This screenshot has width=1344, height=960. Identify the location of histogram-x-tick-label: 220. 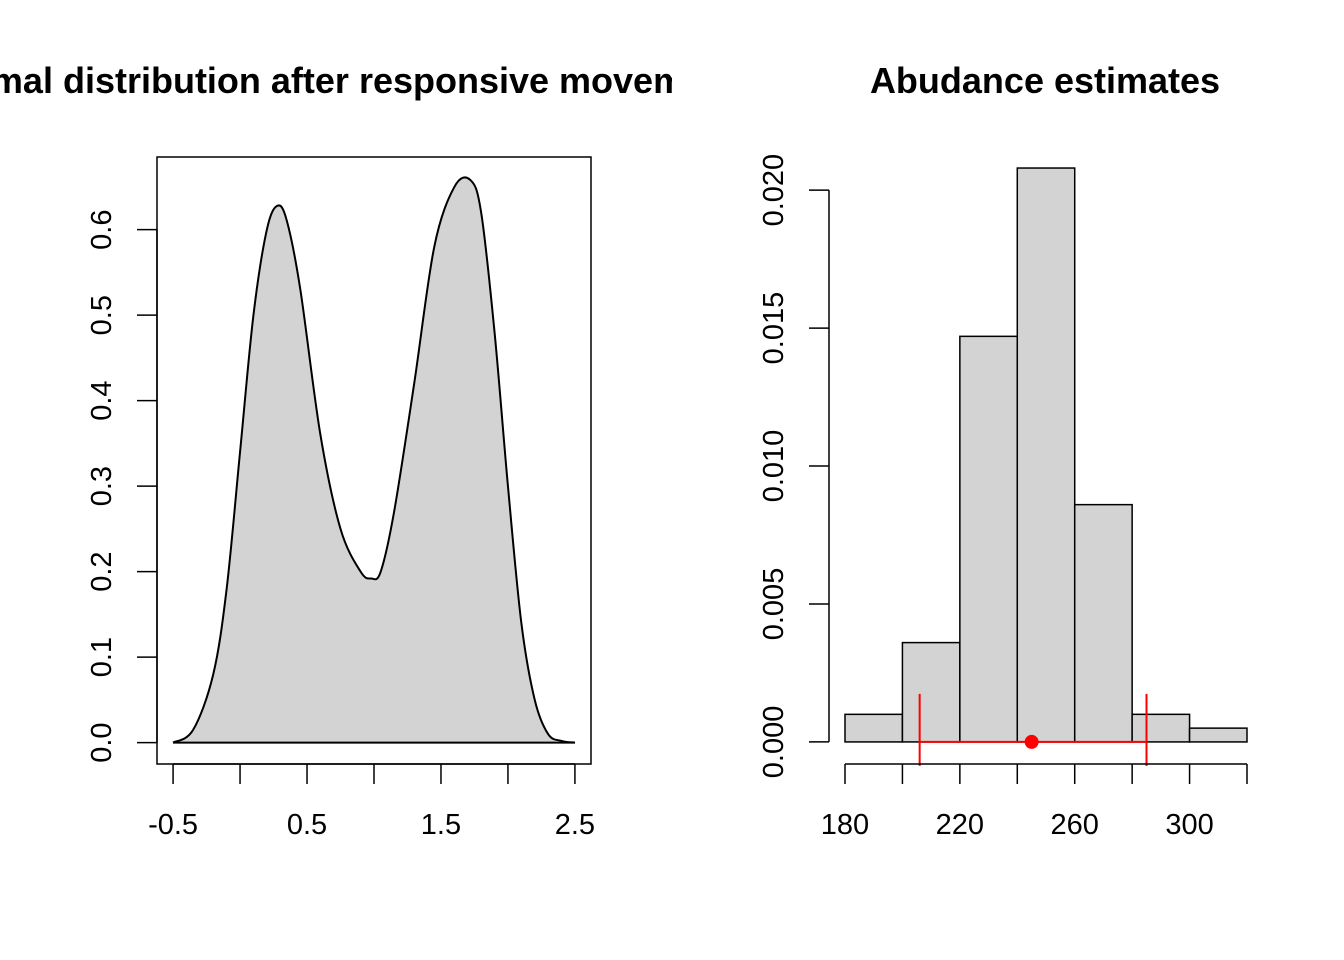
(960, 825).